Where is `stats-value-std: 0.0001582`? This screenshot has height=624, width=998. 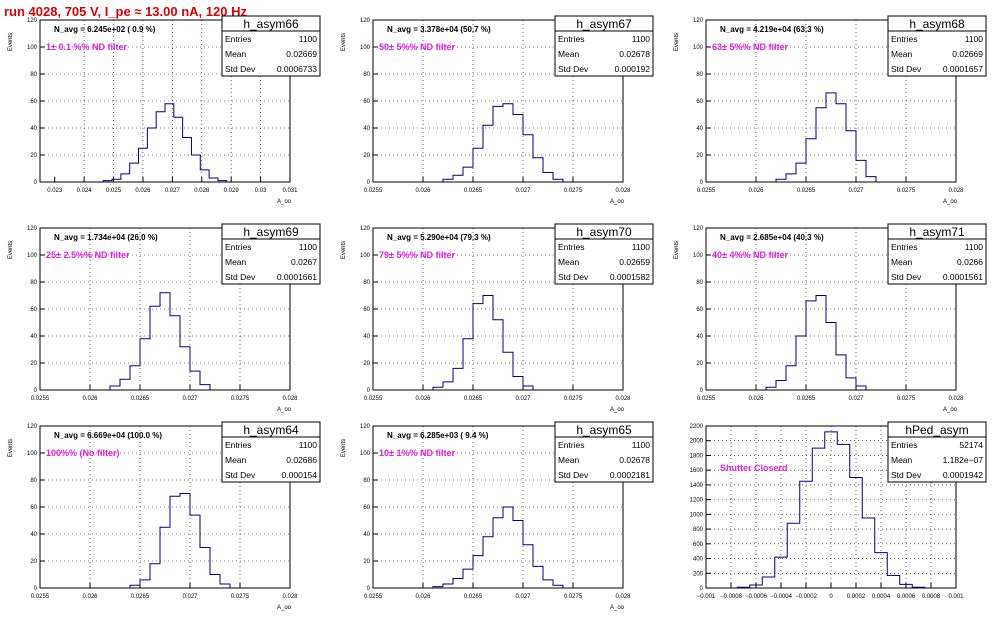
stats-value-std: 0.0001582 is located at coordinates (630, 277).